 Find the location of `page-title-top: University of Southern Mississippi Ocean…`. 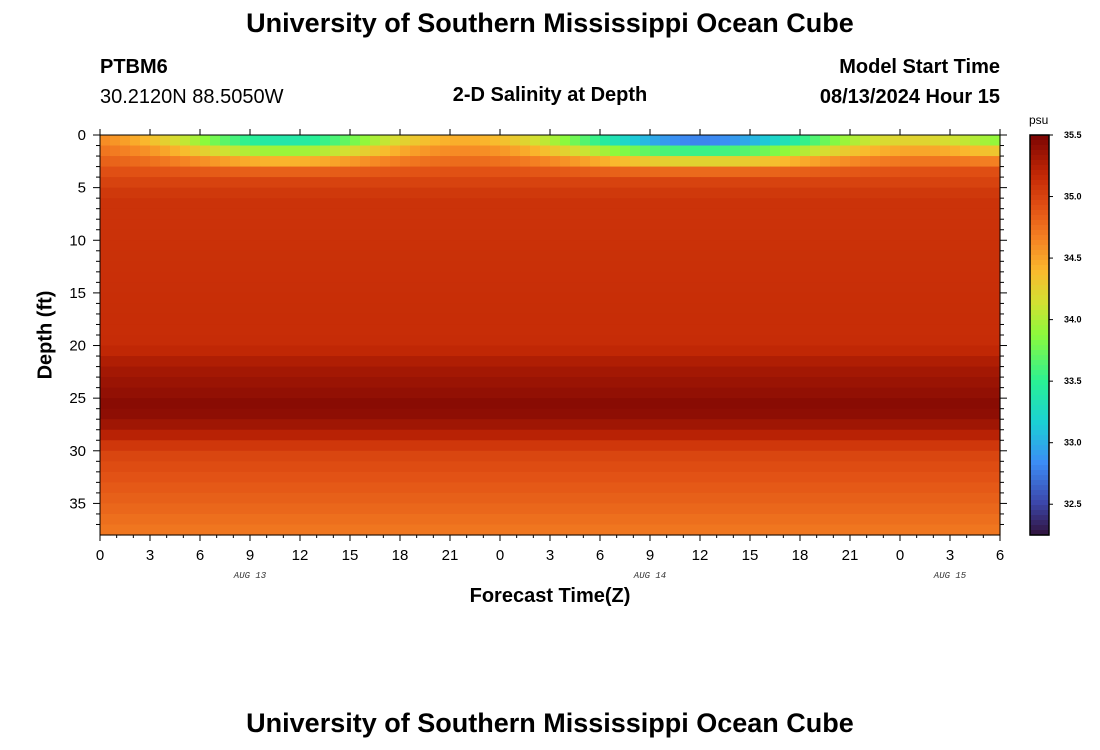

page-title-top: University of Southern Mississippi Ocean… is located at coordinates (550, 23).